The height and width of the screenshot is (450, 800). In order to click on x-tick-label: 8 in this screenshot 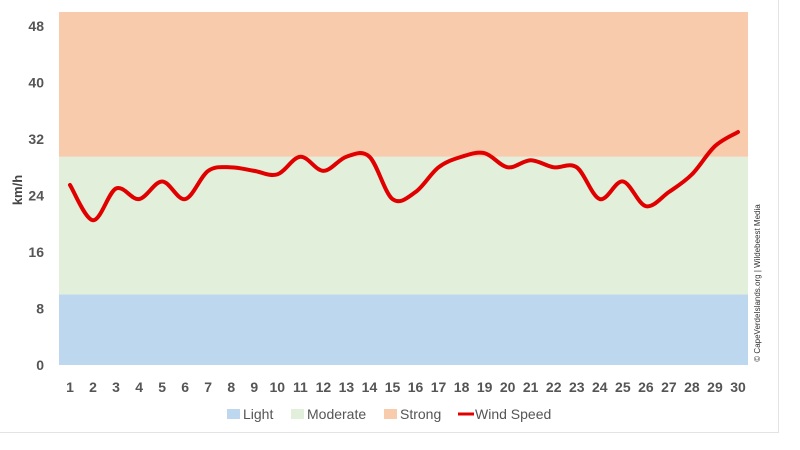, I will do `click(231, 387)`.